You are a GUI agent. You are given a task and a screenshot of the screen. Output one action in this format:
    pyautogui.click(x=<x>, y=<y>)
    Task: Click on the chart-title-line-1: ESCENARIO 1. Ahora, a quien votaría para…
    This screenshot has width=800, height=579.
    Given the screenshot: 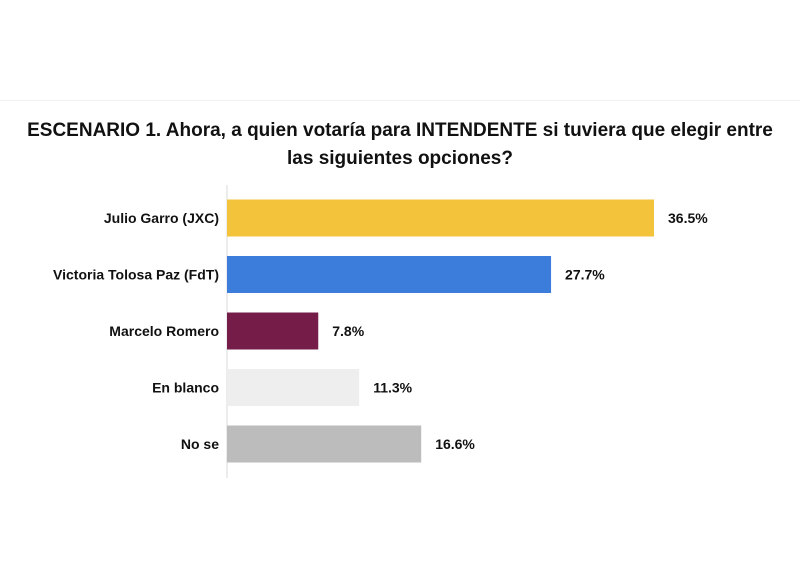 What is the action you would take?
    pyautogui.click(x=400, y=130)
    